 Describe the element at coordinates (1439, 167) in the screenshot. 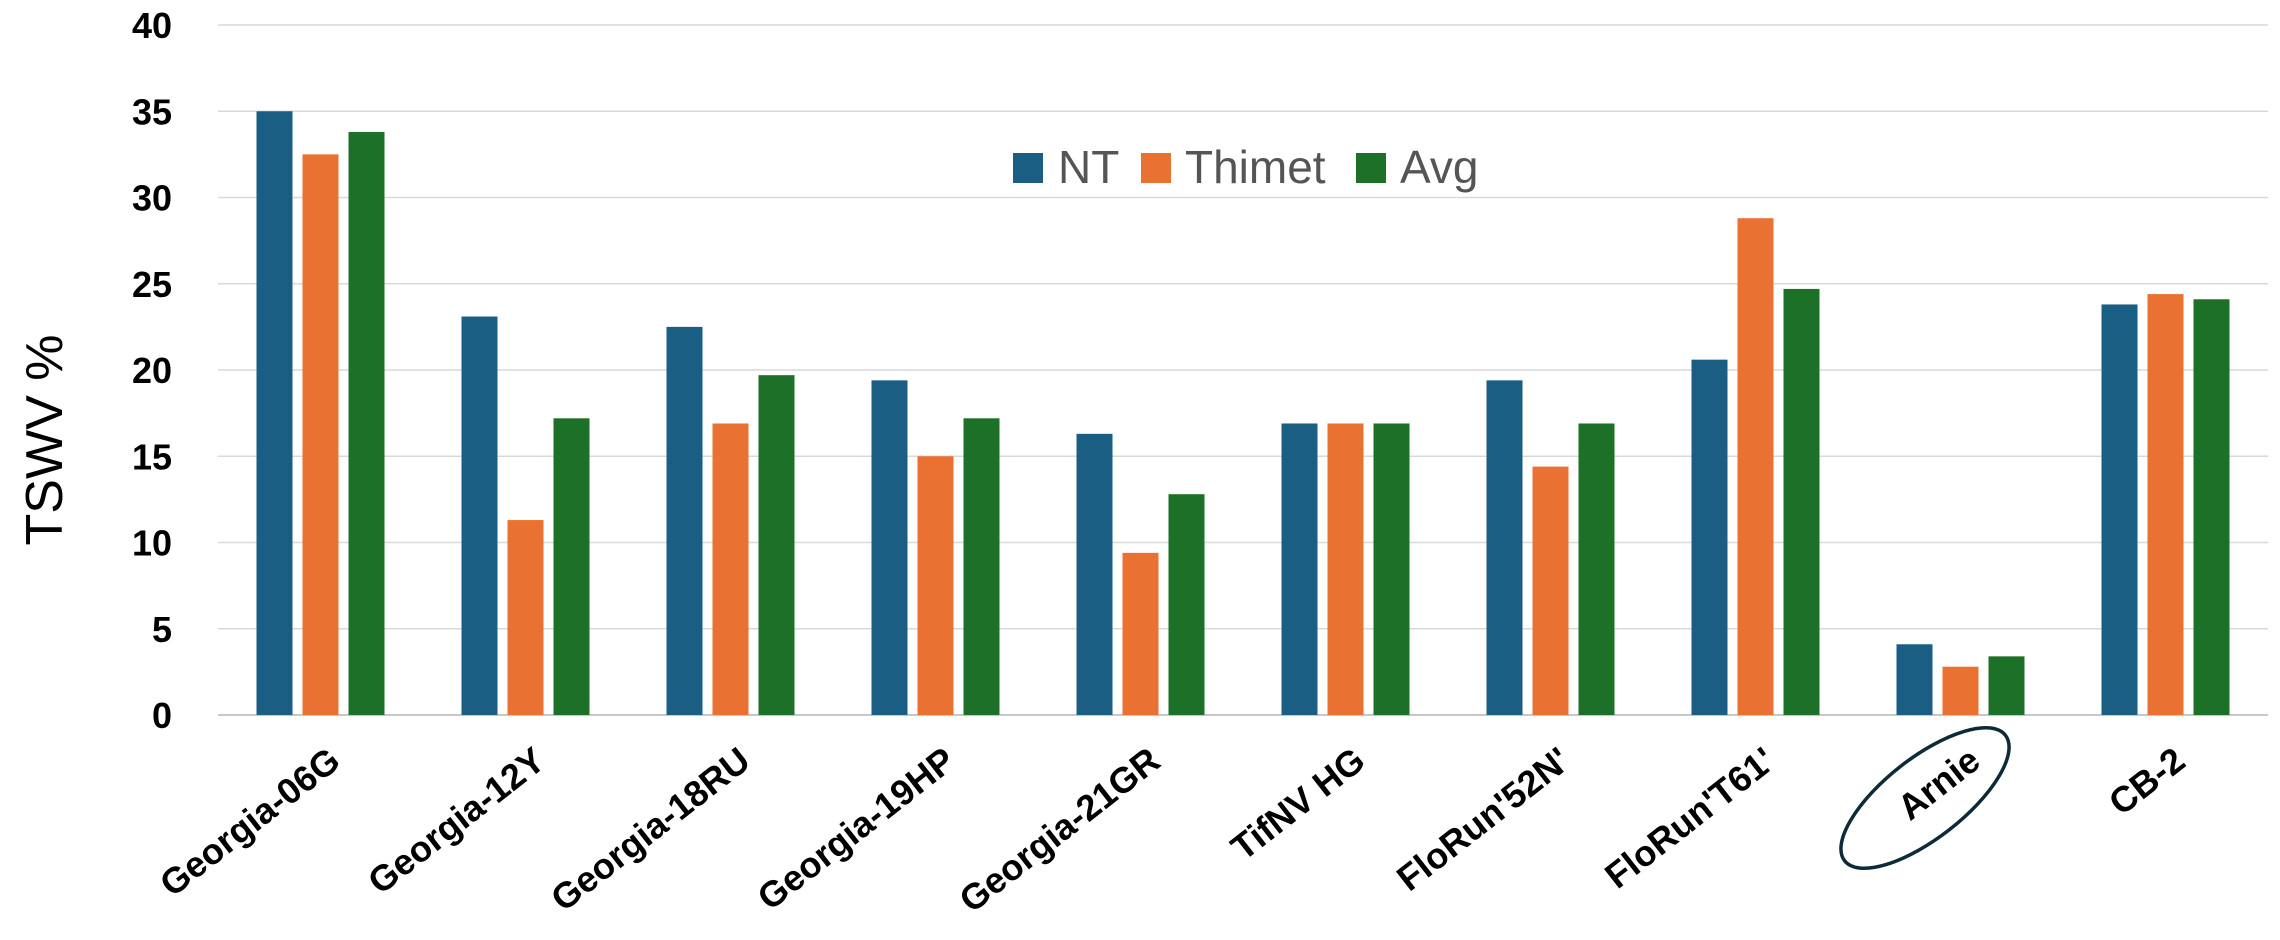

I see `legend-label-avg: Avg` at that location.